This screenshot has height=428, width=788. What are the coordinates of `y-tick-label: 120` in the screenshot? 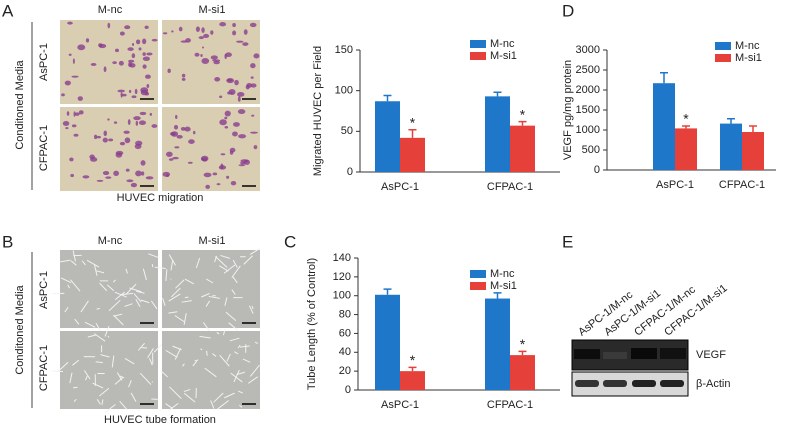 It's located at (342, 277).